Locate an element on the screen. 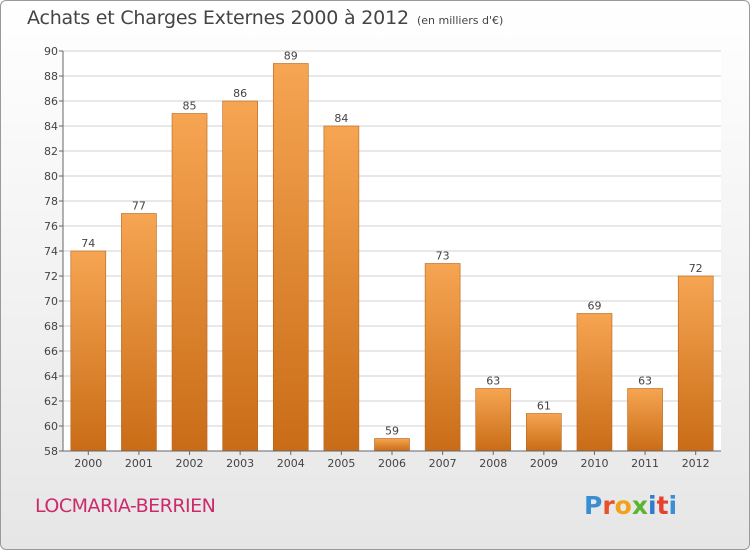 This screenshot has width=750, height=550. bar-2004 is located at coordinates (290, 257).